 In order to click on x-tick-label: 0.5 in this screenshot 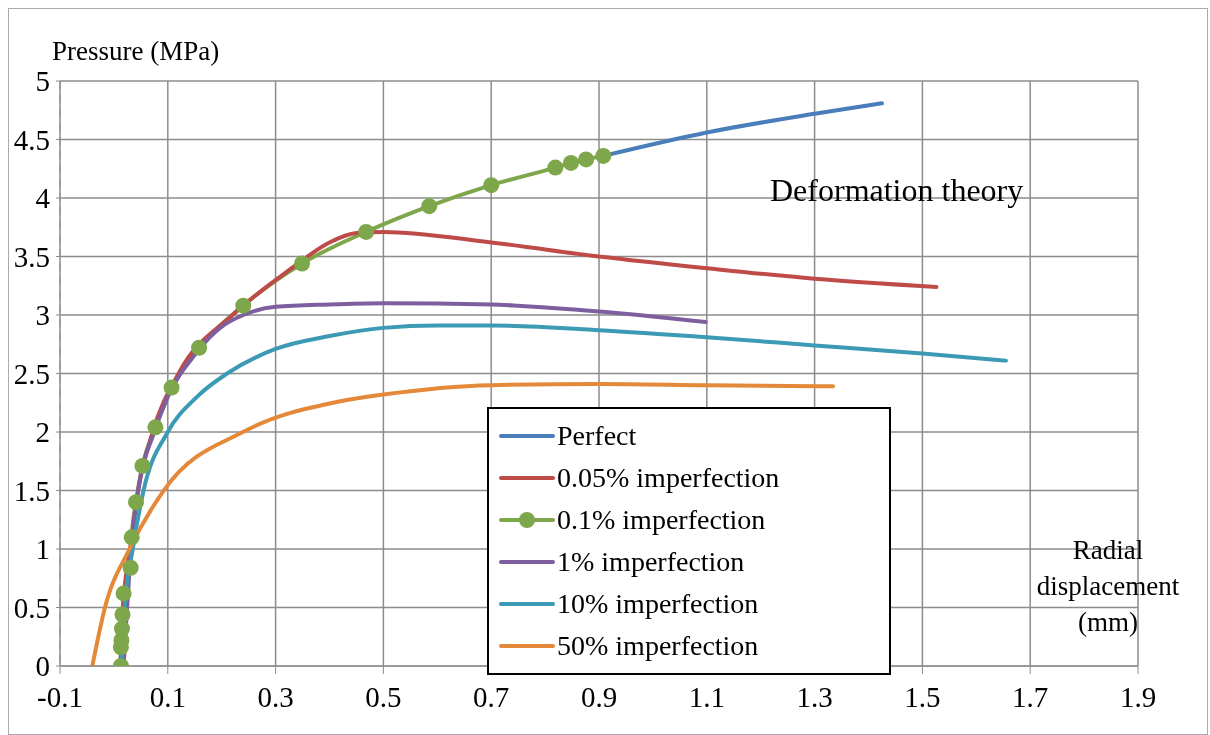, I will do `click(383, 696)`.